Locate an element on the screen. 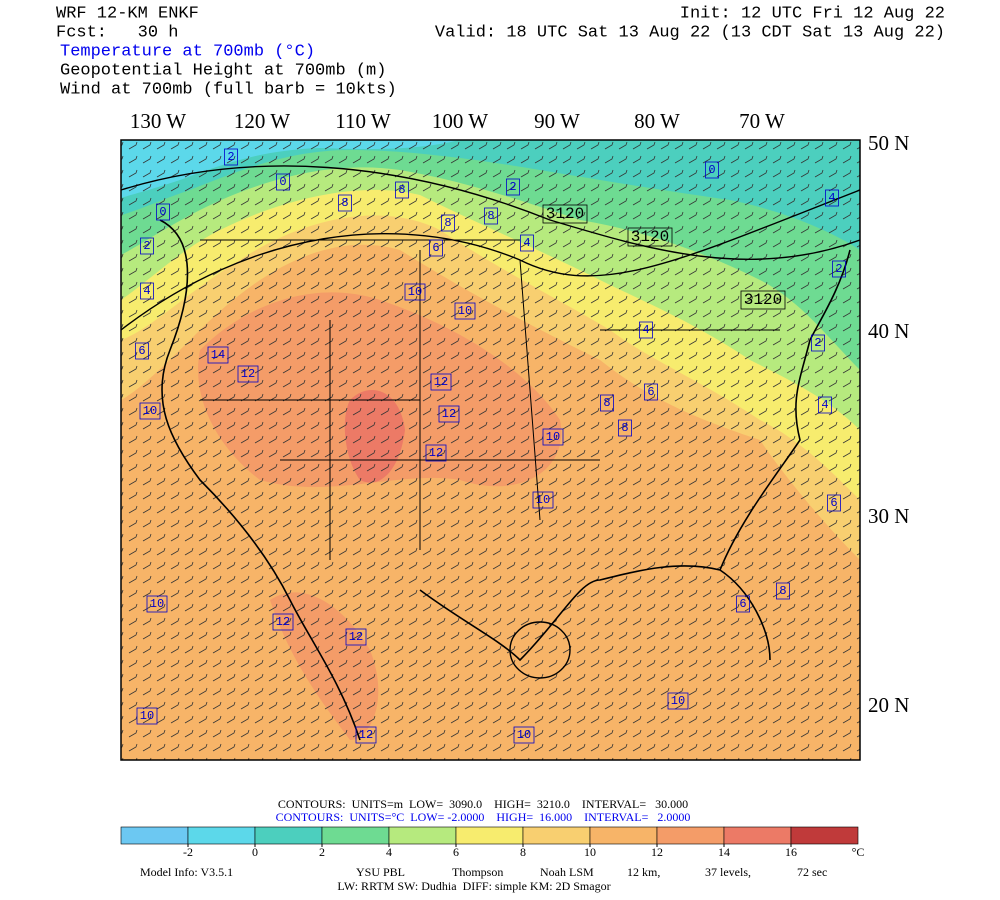 This screenshot has height=900, width=1000. latitude-label: 50 N is located at coordinates (888, 143).